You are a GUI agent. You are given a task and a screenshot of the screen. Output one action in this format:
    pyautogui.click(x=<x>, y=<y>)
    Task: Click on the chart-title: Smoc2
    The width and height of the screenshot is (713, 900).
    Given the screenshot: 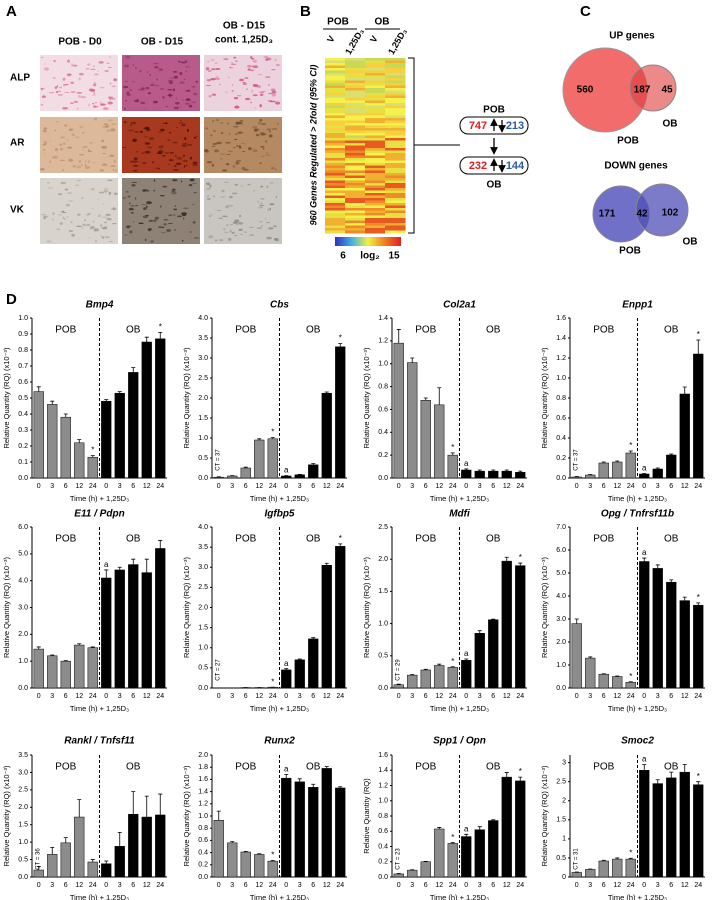 What is the action you would take?
    pyautogui.click(x=637, y=741)
    